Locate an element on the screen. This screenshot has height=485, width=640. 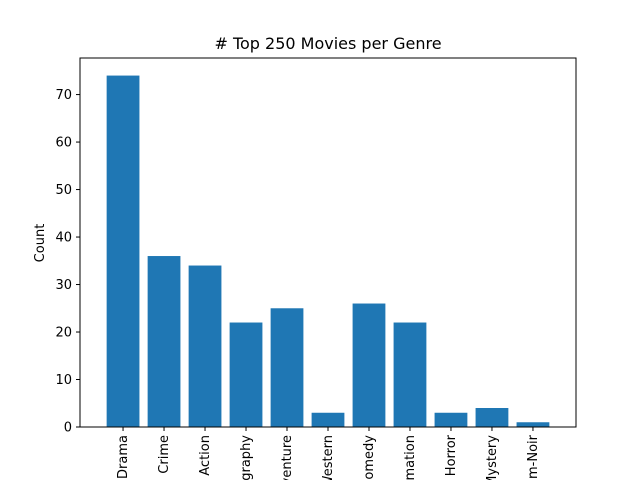
y-tick-label: 60 is located at coordinates (63, 143).